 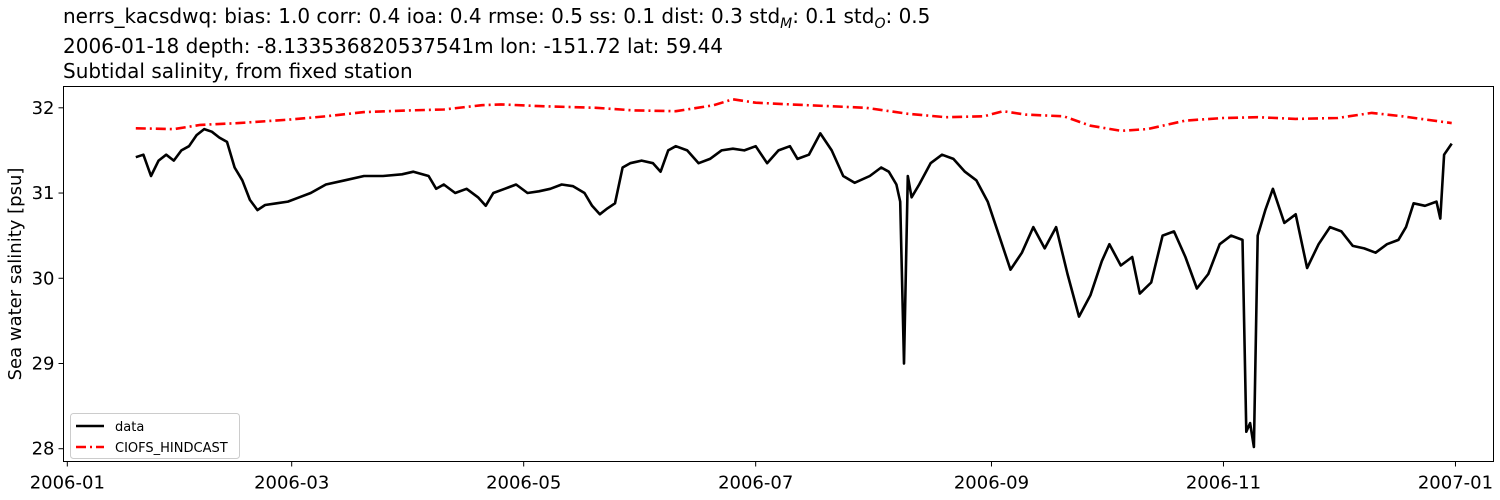 I want to click on y-tick-label: 32, so click(x=43, y=108).